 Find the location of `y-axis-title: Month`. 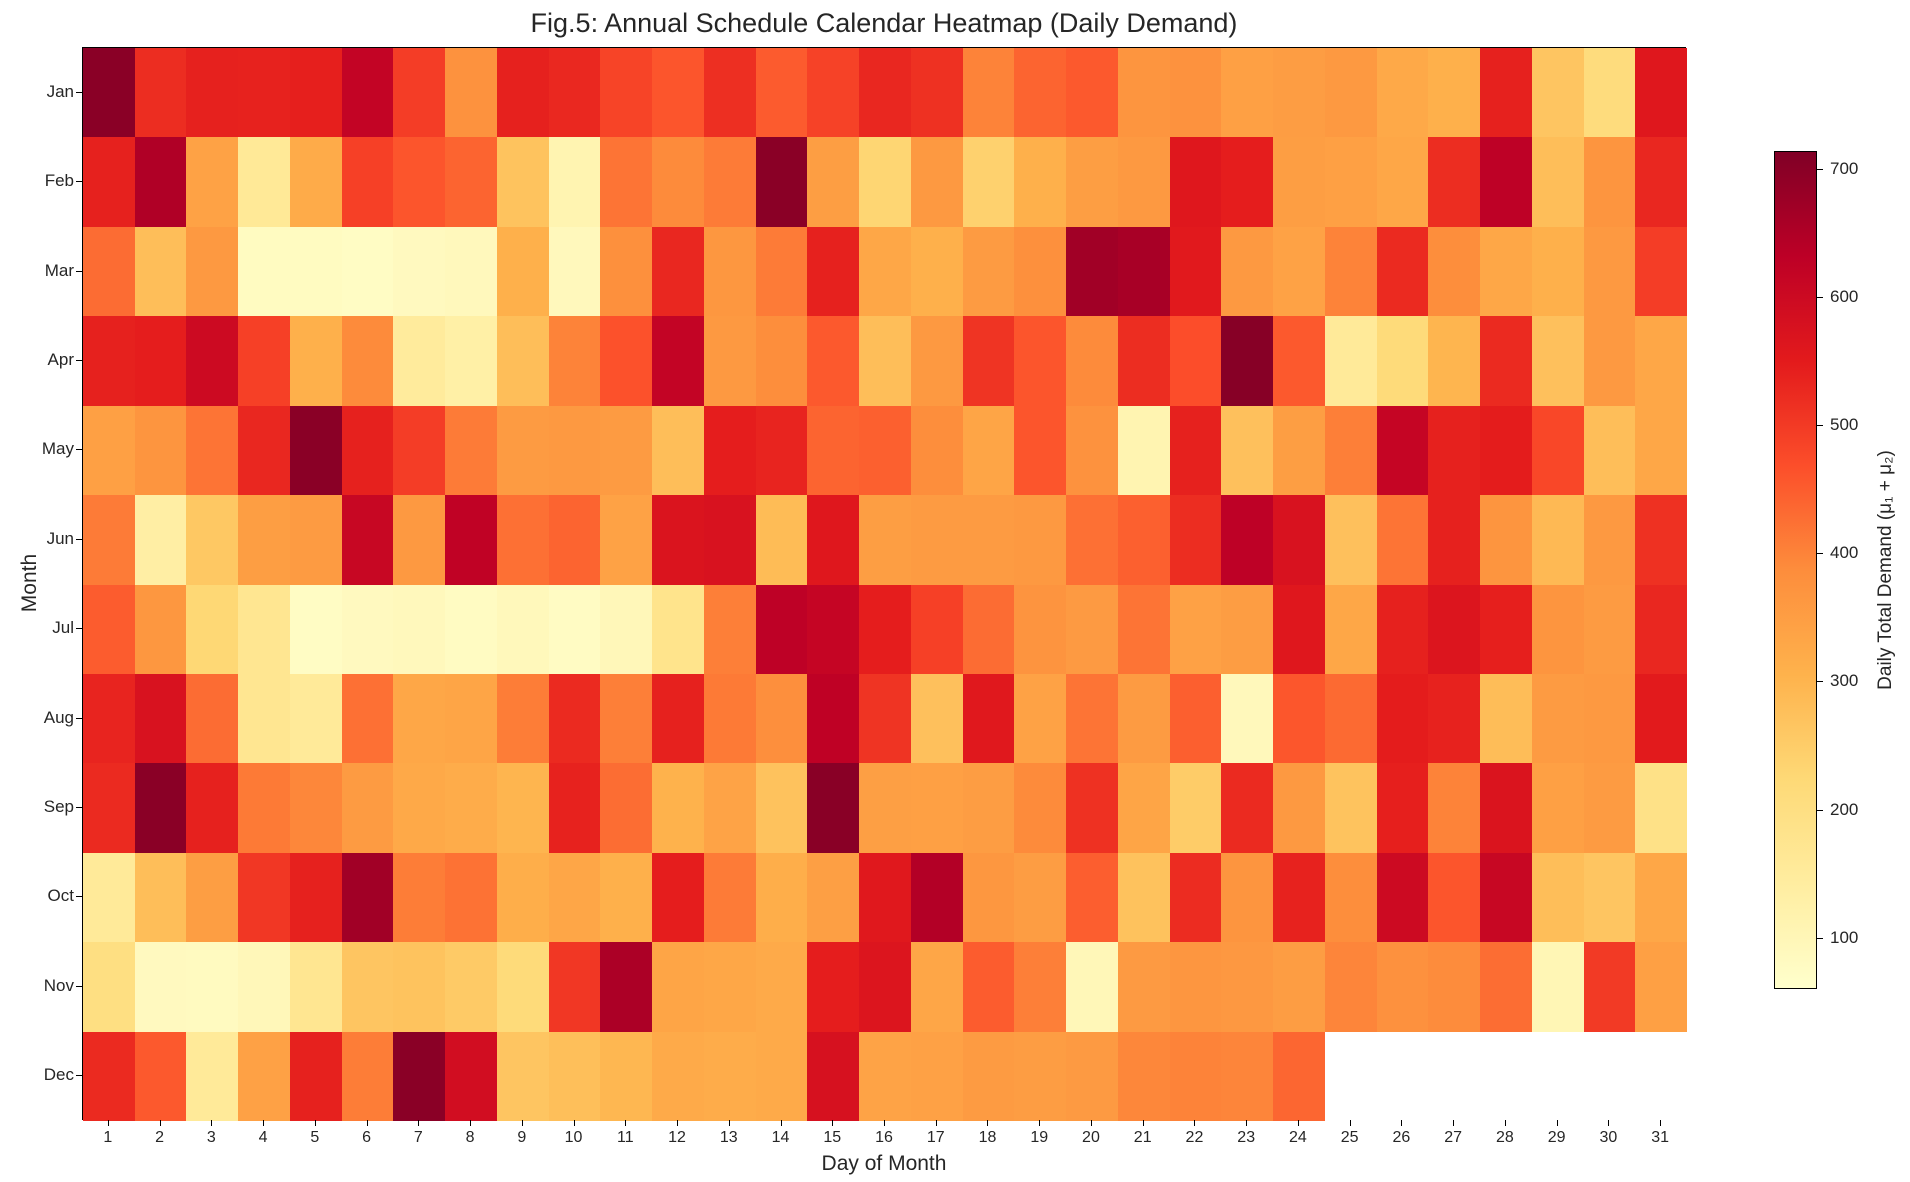

y-axis-title: Month is located at coordinates (29, 583).